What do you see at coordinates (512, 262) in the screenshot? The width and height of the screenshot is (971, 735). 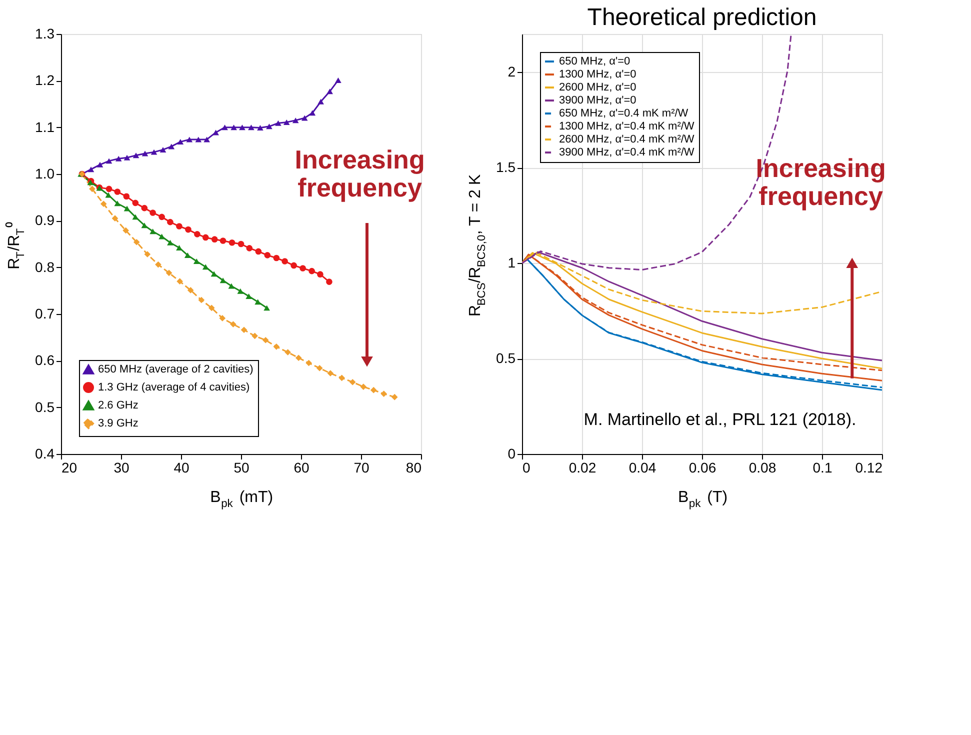 I see `y-tick-label: 1` at bounding box center [512, 262].